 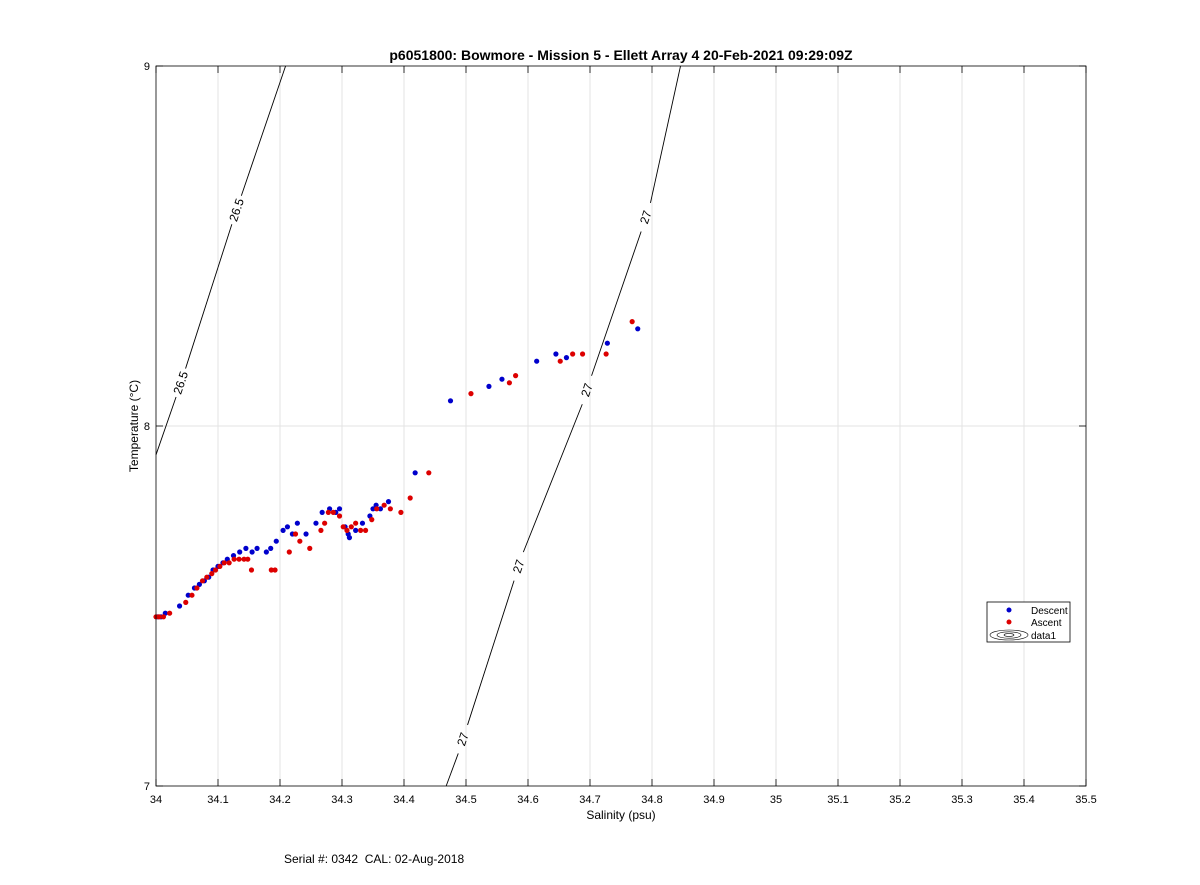 I want to click on legend-marker-ascent, so click(x=1009, y=622).